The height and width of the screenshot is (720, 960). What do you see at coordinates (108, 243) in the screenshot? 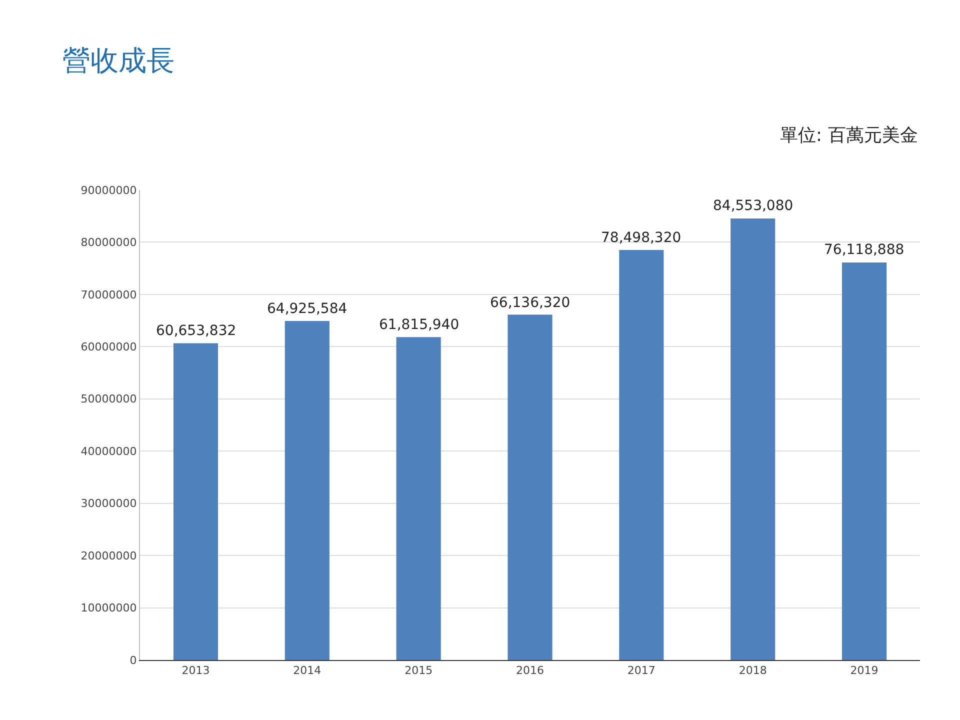
I see `y-tick-label: 80000000` at bounding box center [108, 243].